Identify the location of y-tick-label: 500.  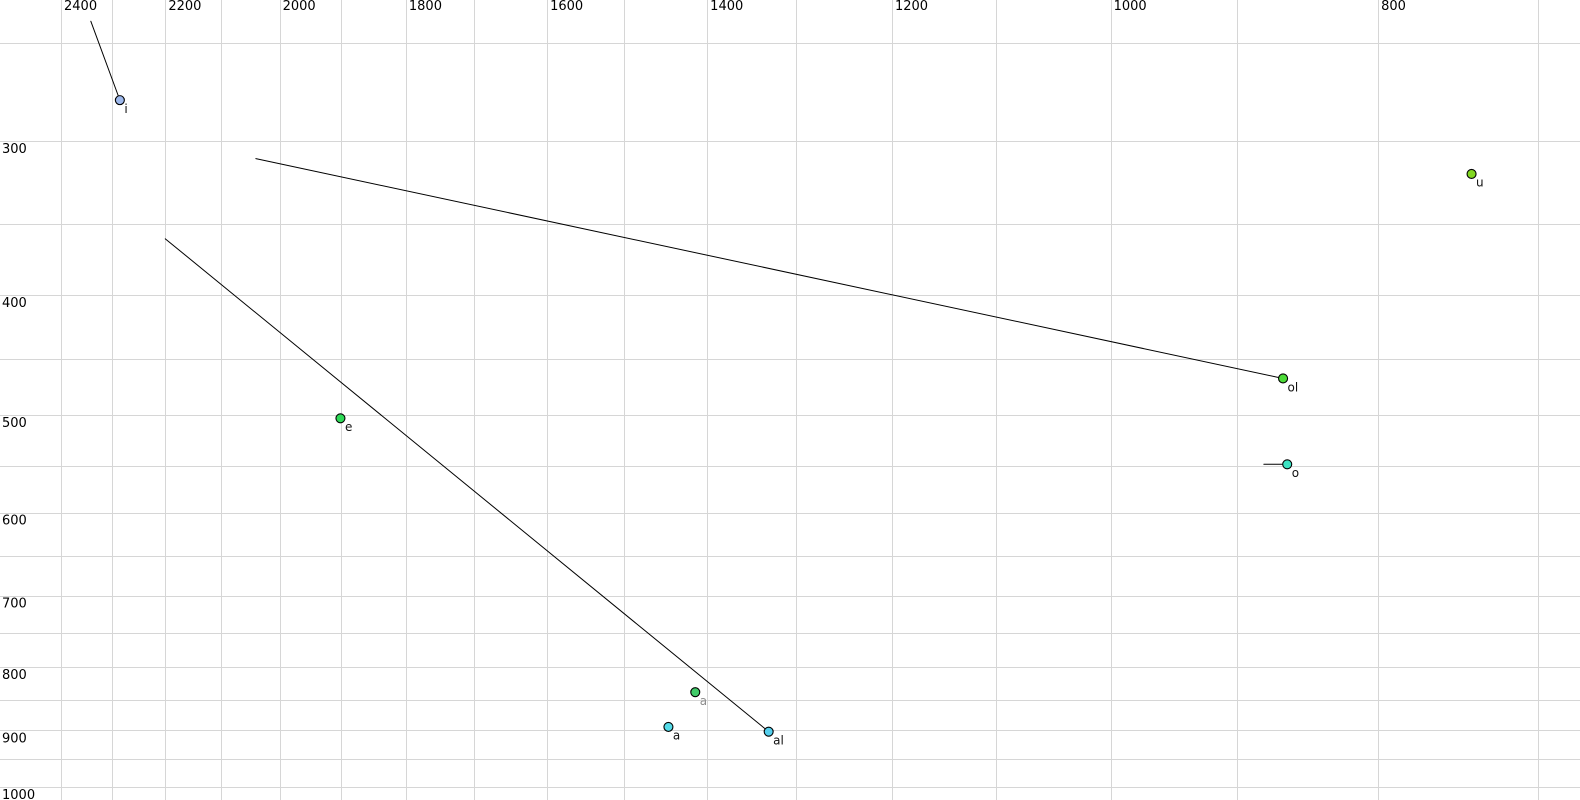
(14, 423).